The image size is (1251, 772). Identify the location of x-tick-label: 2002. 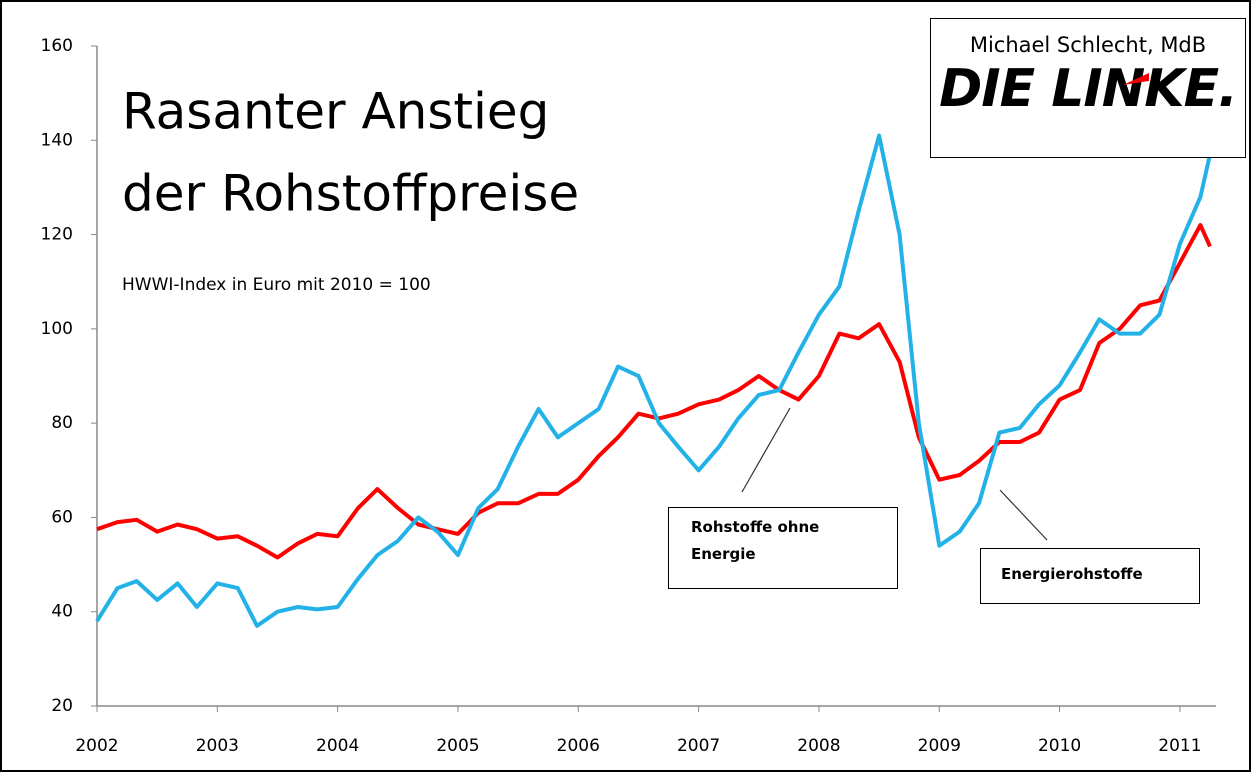
(96, 746).